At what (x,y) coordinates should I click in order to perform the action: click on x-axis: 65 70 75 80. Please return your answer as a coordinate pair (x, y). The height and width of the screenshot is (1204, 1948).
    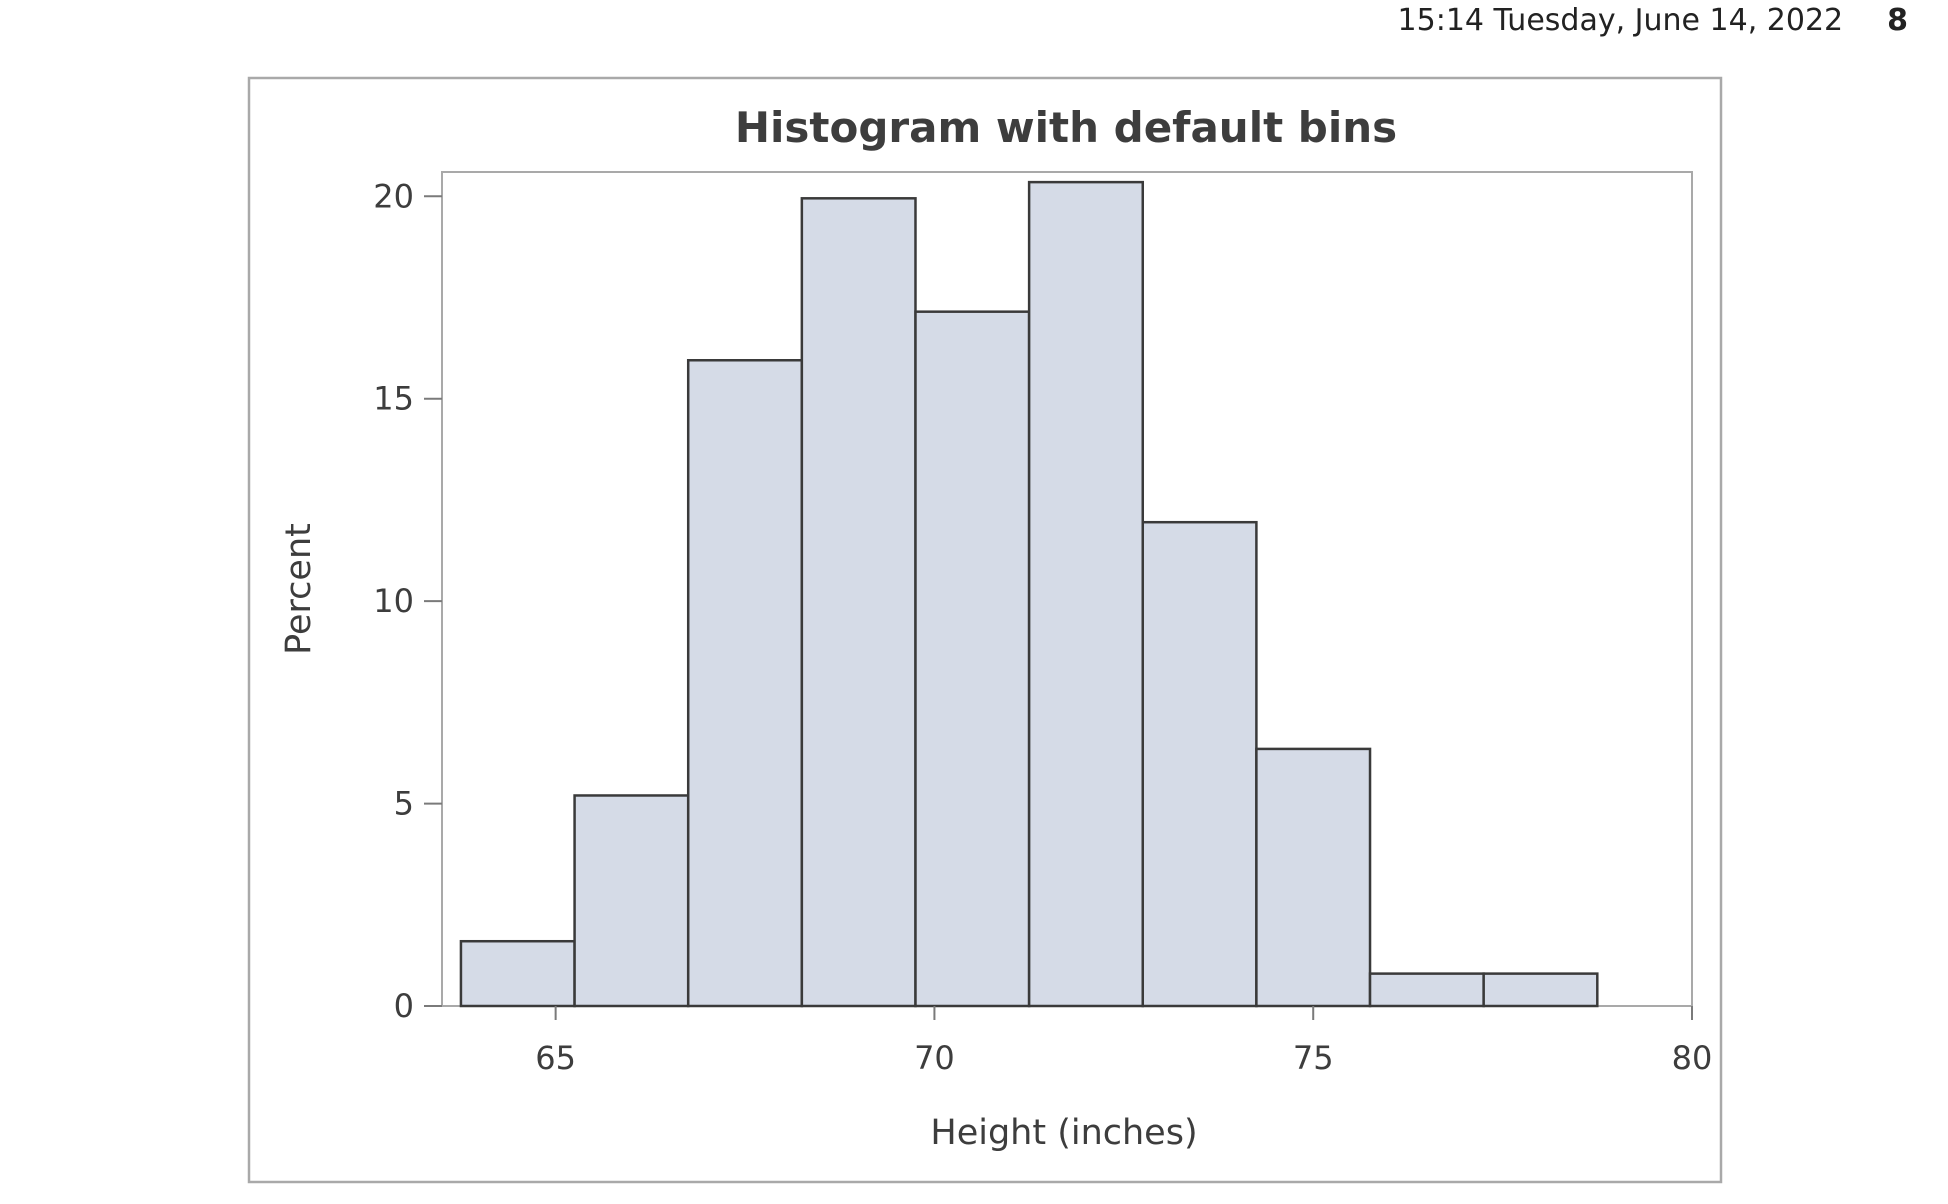
    Looking at the image, I should click on (1123, 1041).